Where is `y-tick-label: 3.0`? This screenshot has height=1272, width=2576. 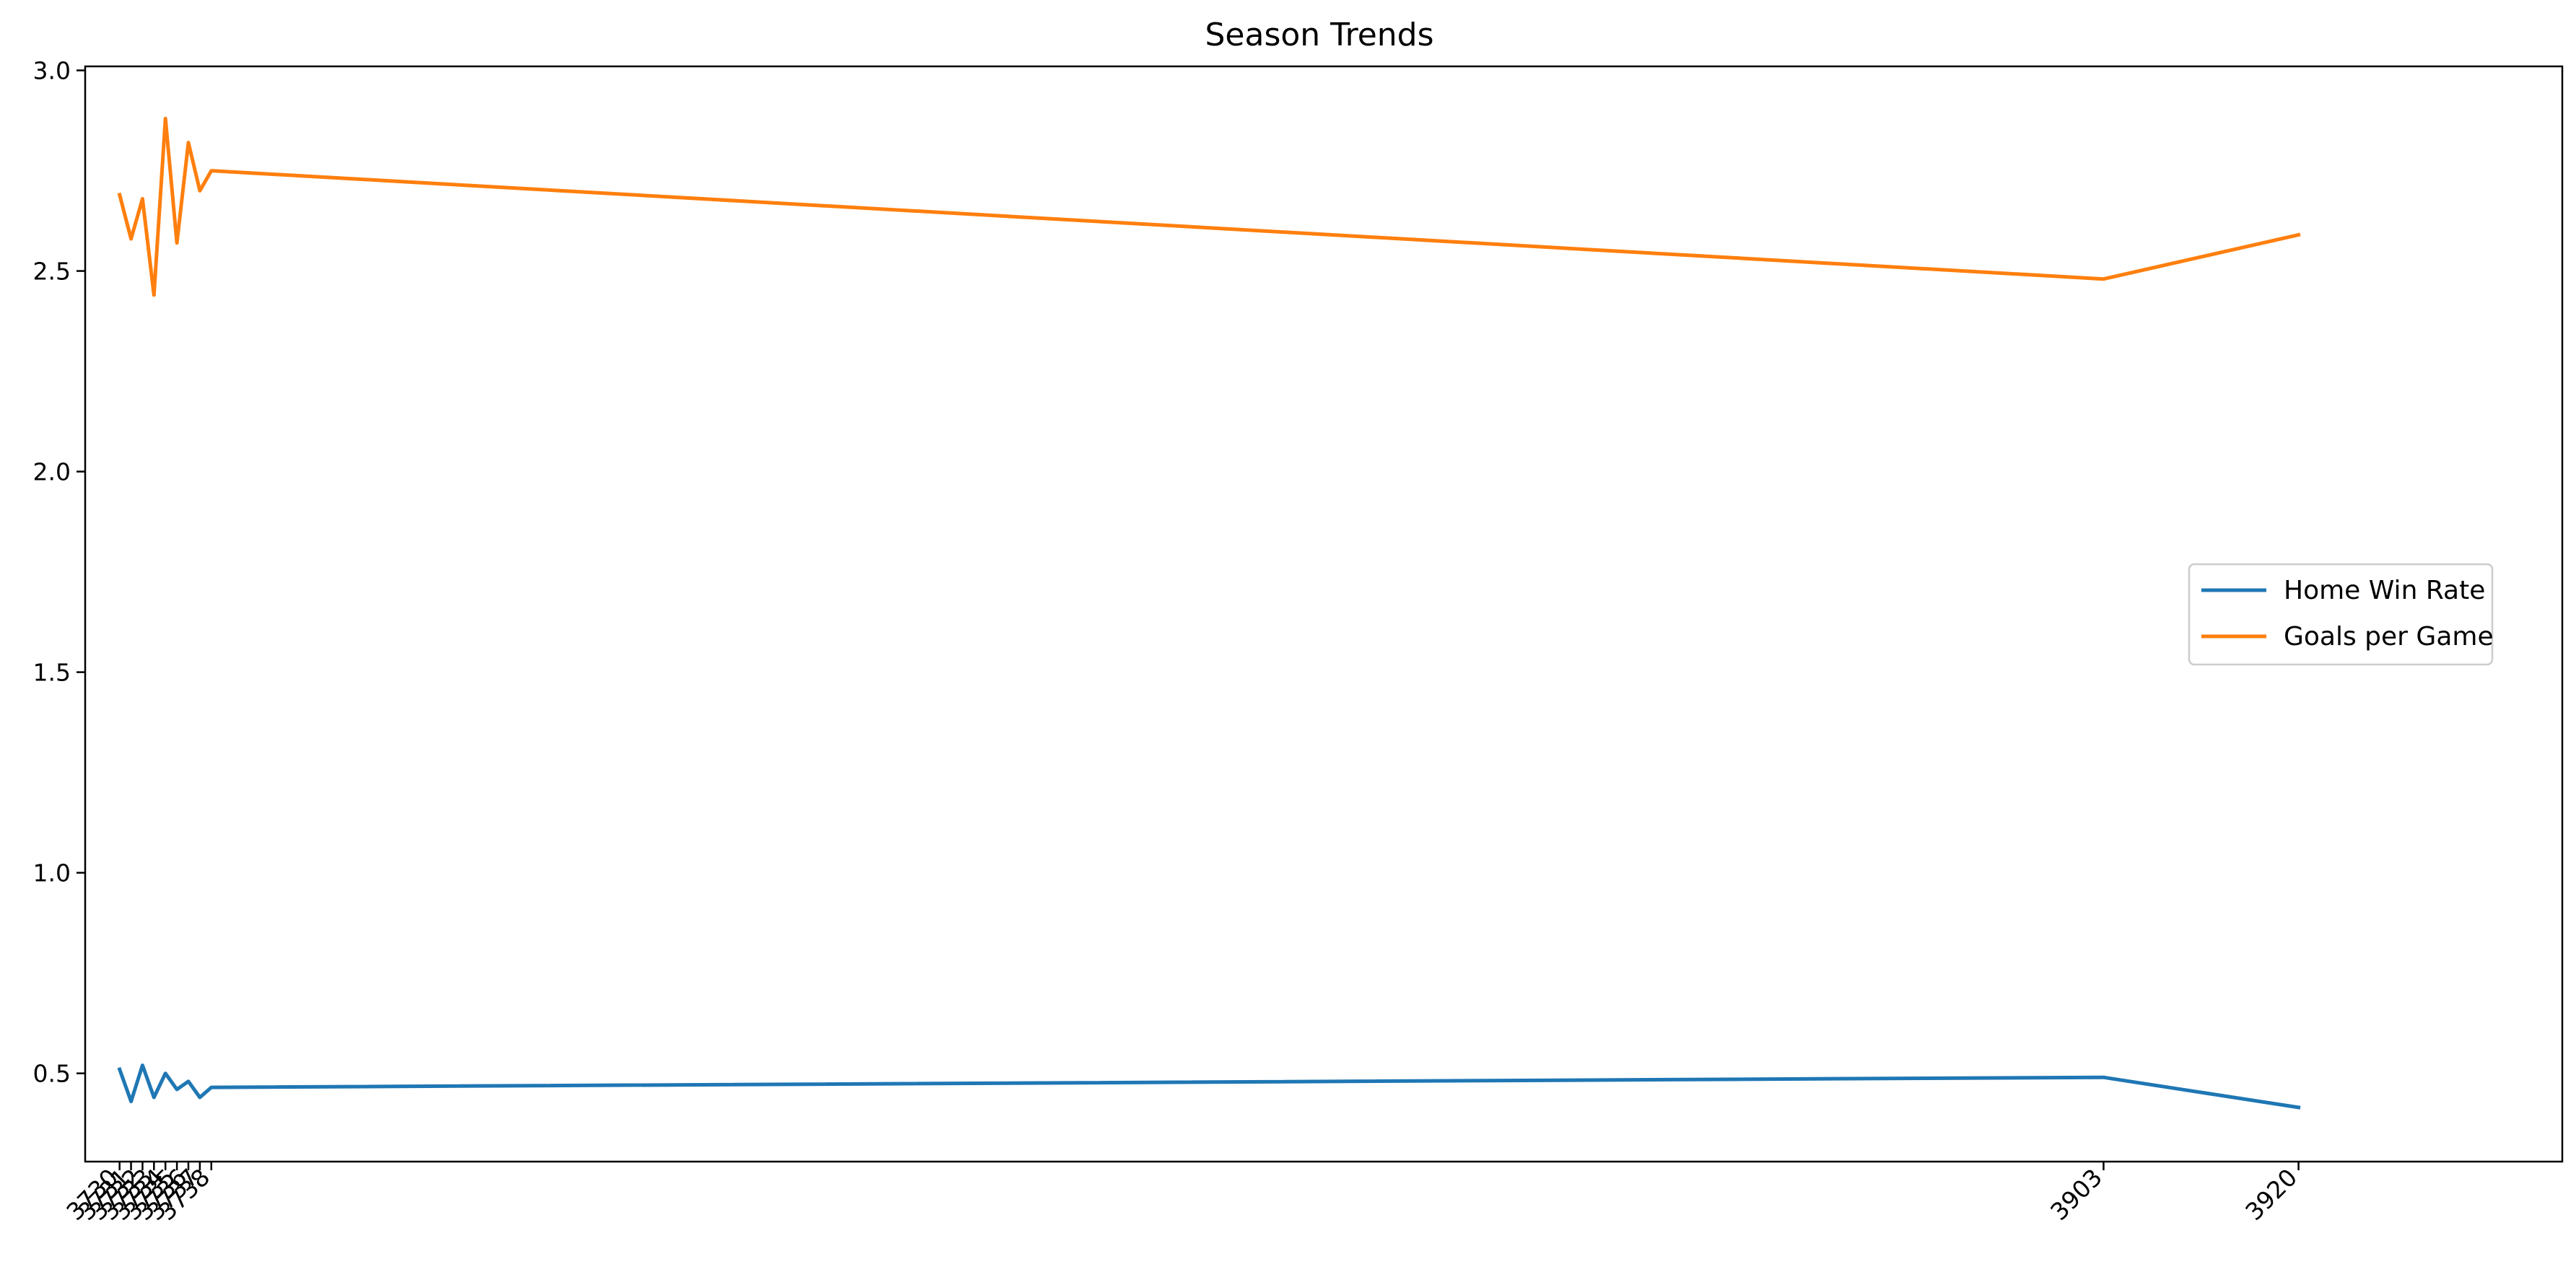 y-tick-label: 3.0 is located at coordinates (52, 71).